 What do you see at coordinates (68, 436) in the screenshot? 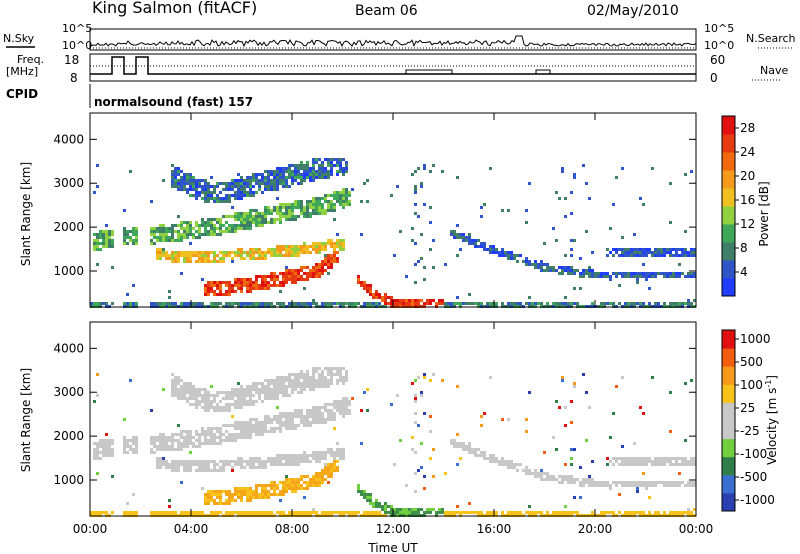
I see `velocity-ytick-label: 2000` at bounding box center [68, 436].